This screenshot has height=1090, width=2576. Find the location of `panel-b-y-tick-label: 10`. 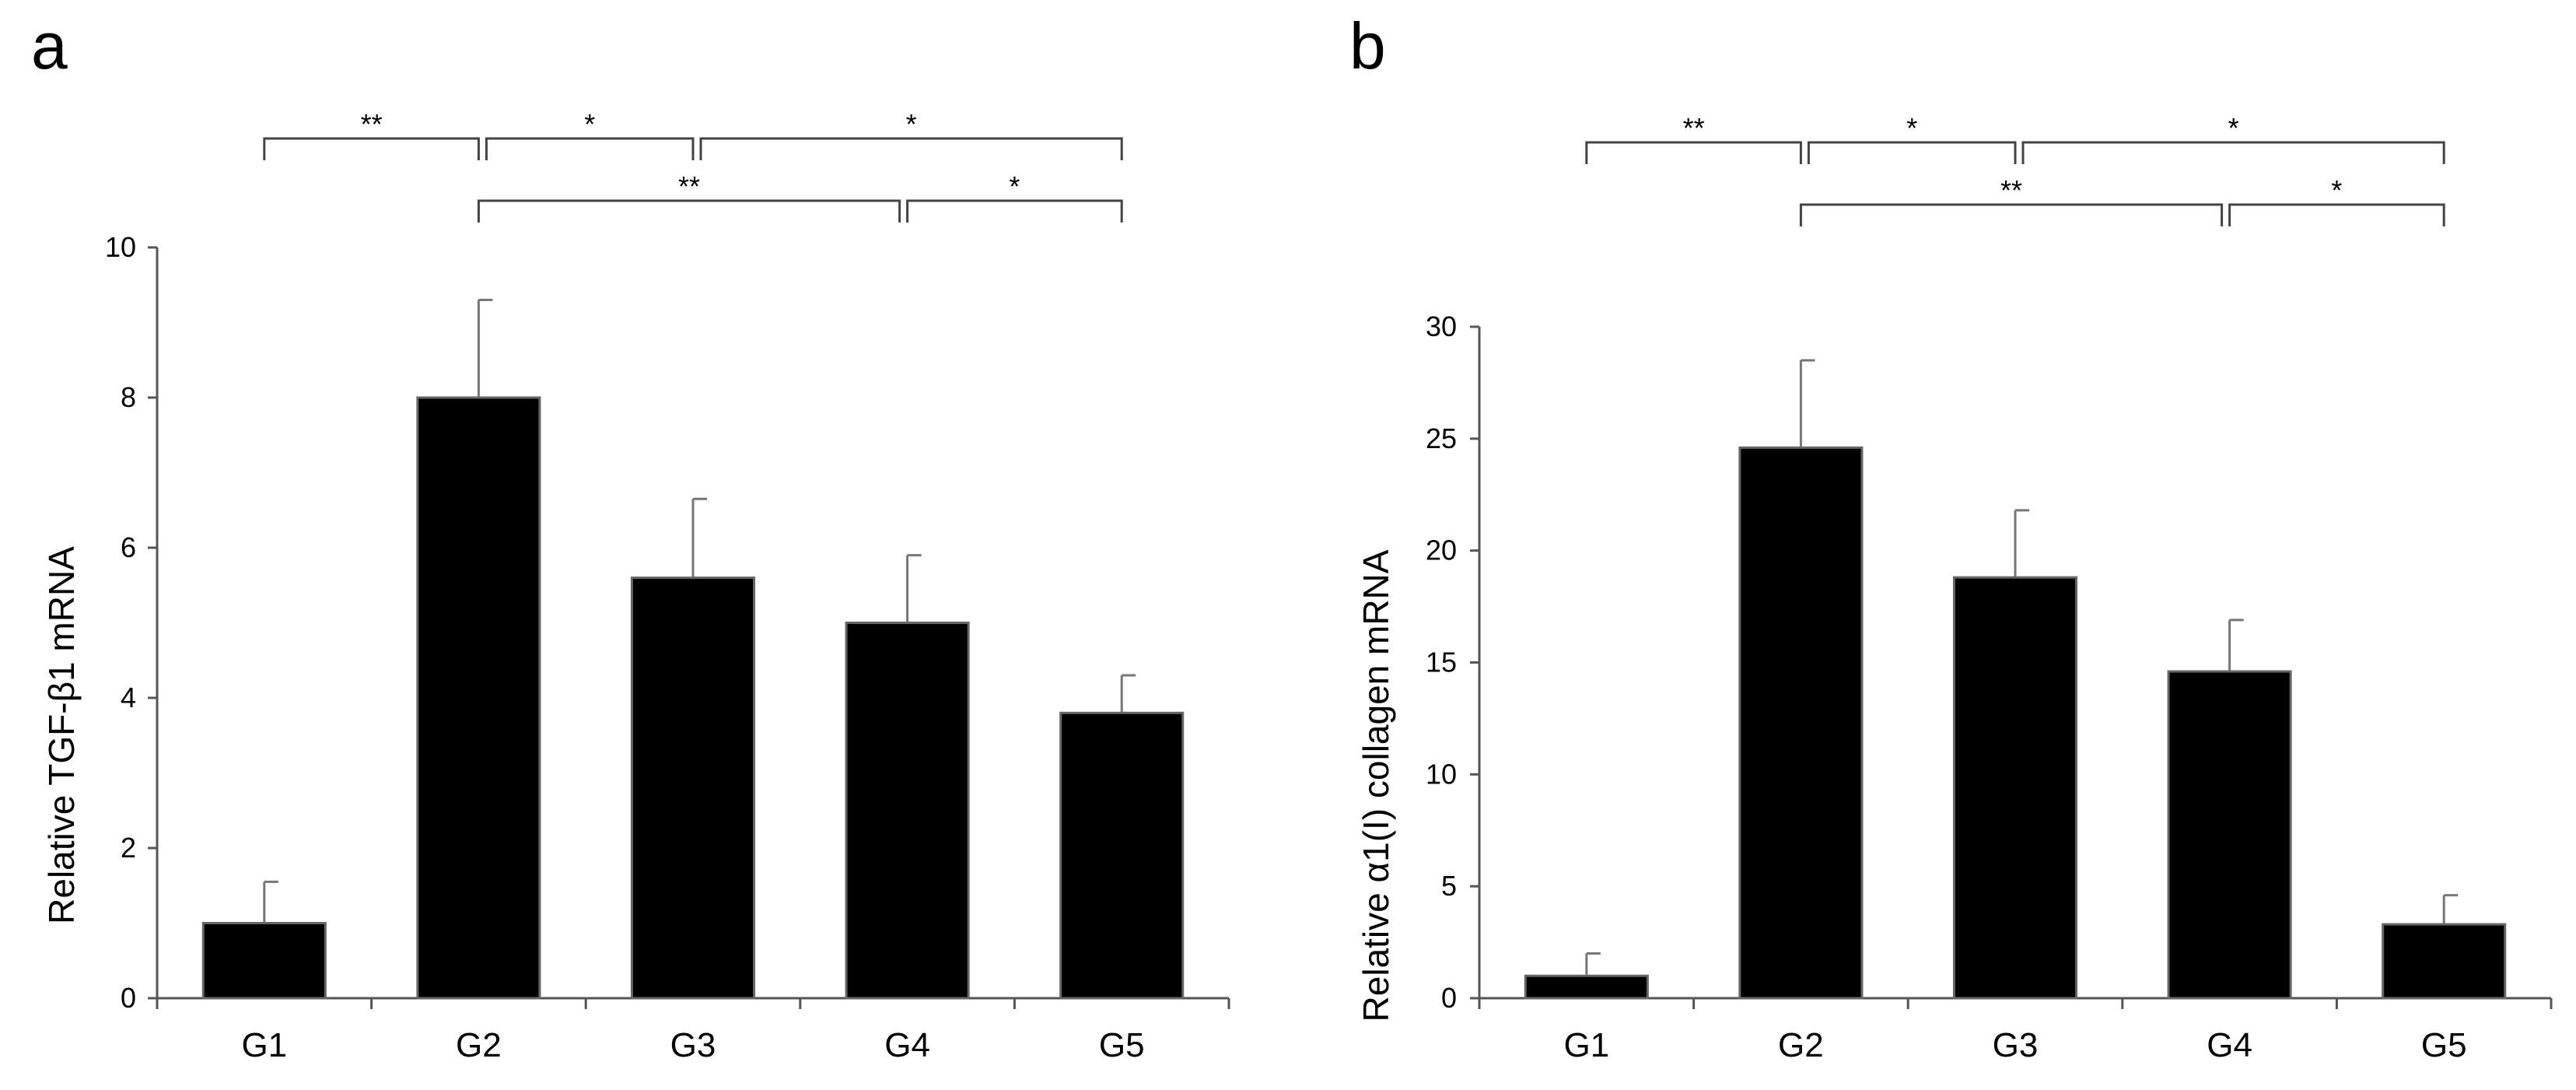

panel-b-y-tick-label: 10 is located at coordinates (1441, 774).